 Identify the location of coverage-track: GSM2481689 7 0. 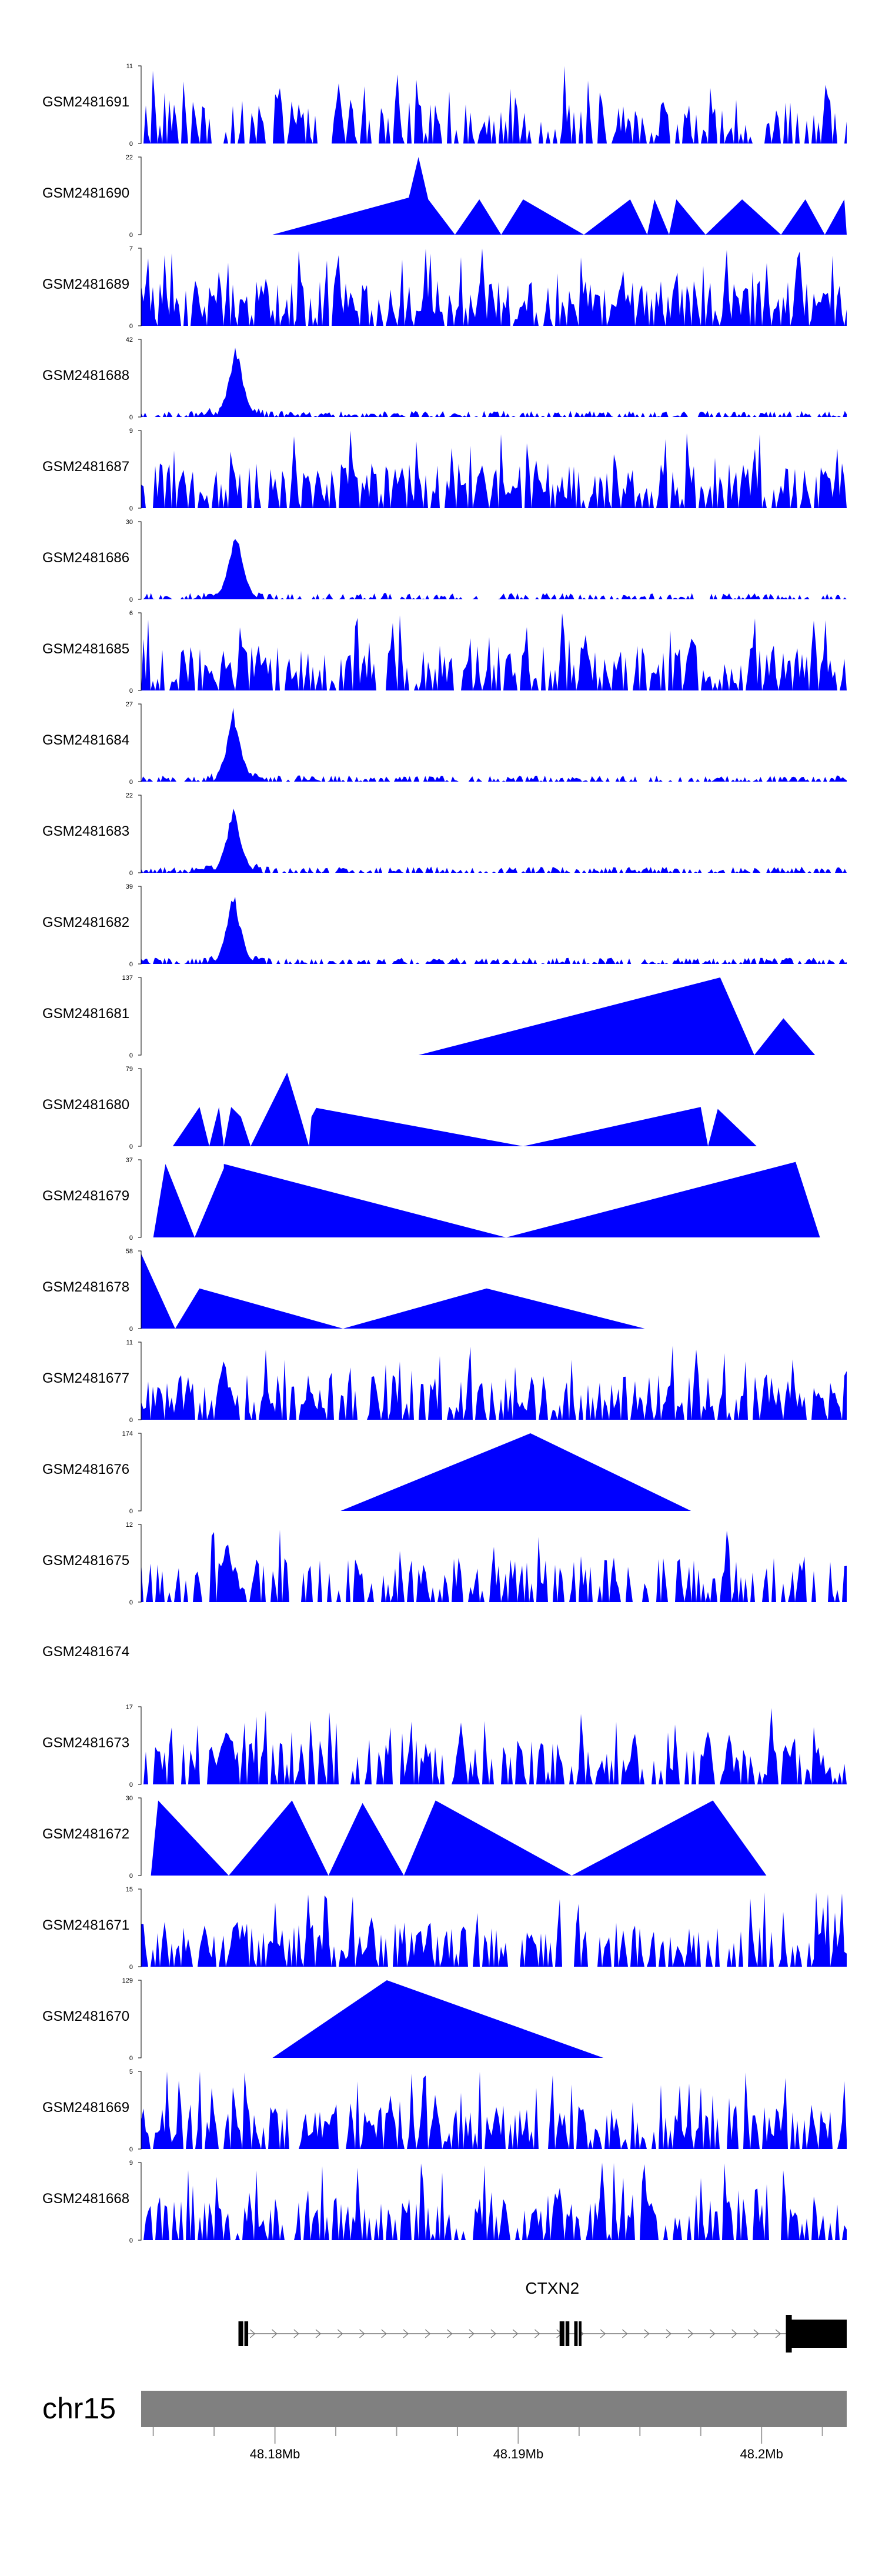
(441, 286).